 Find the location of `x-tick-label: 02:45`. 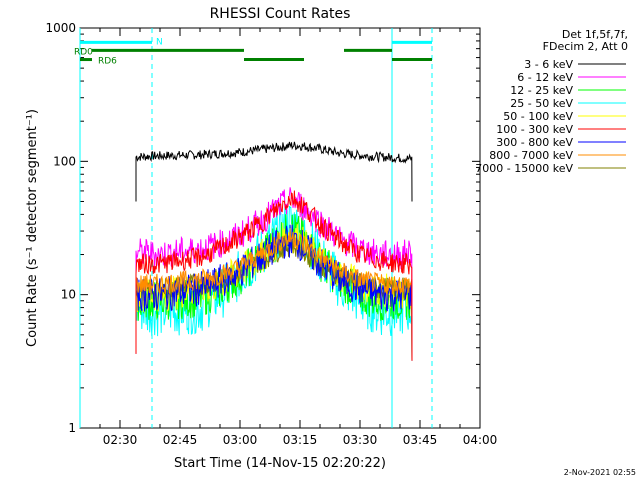

x-tick-label: 02:45 is located at coordinates (180, 440).